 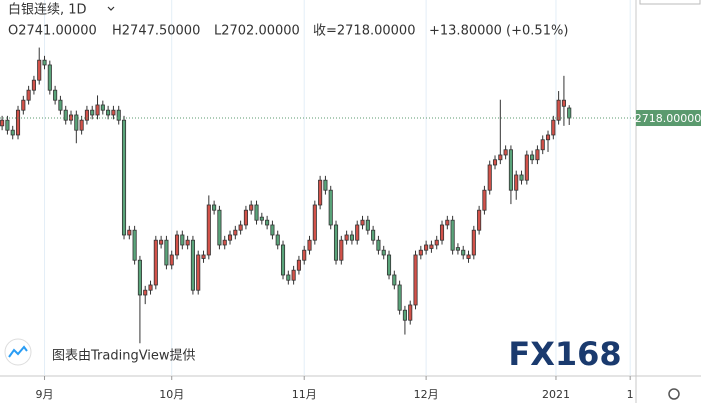 What do you see at coordinates (426, 394) in the screenshot?
I see `x-tick-label: 12月` at bounding box center [426, 394].